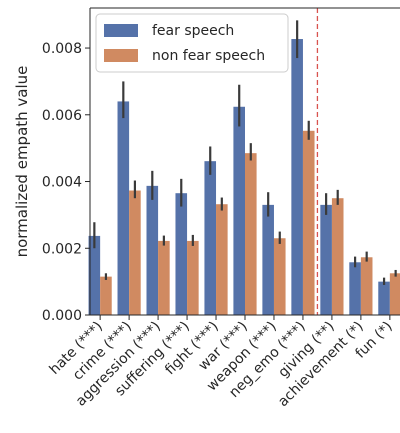  Describe the element at coordinates (62, 316) in the screenshot. I see `y-tick-label: 0.000` at that location.